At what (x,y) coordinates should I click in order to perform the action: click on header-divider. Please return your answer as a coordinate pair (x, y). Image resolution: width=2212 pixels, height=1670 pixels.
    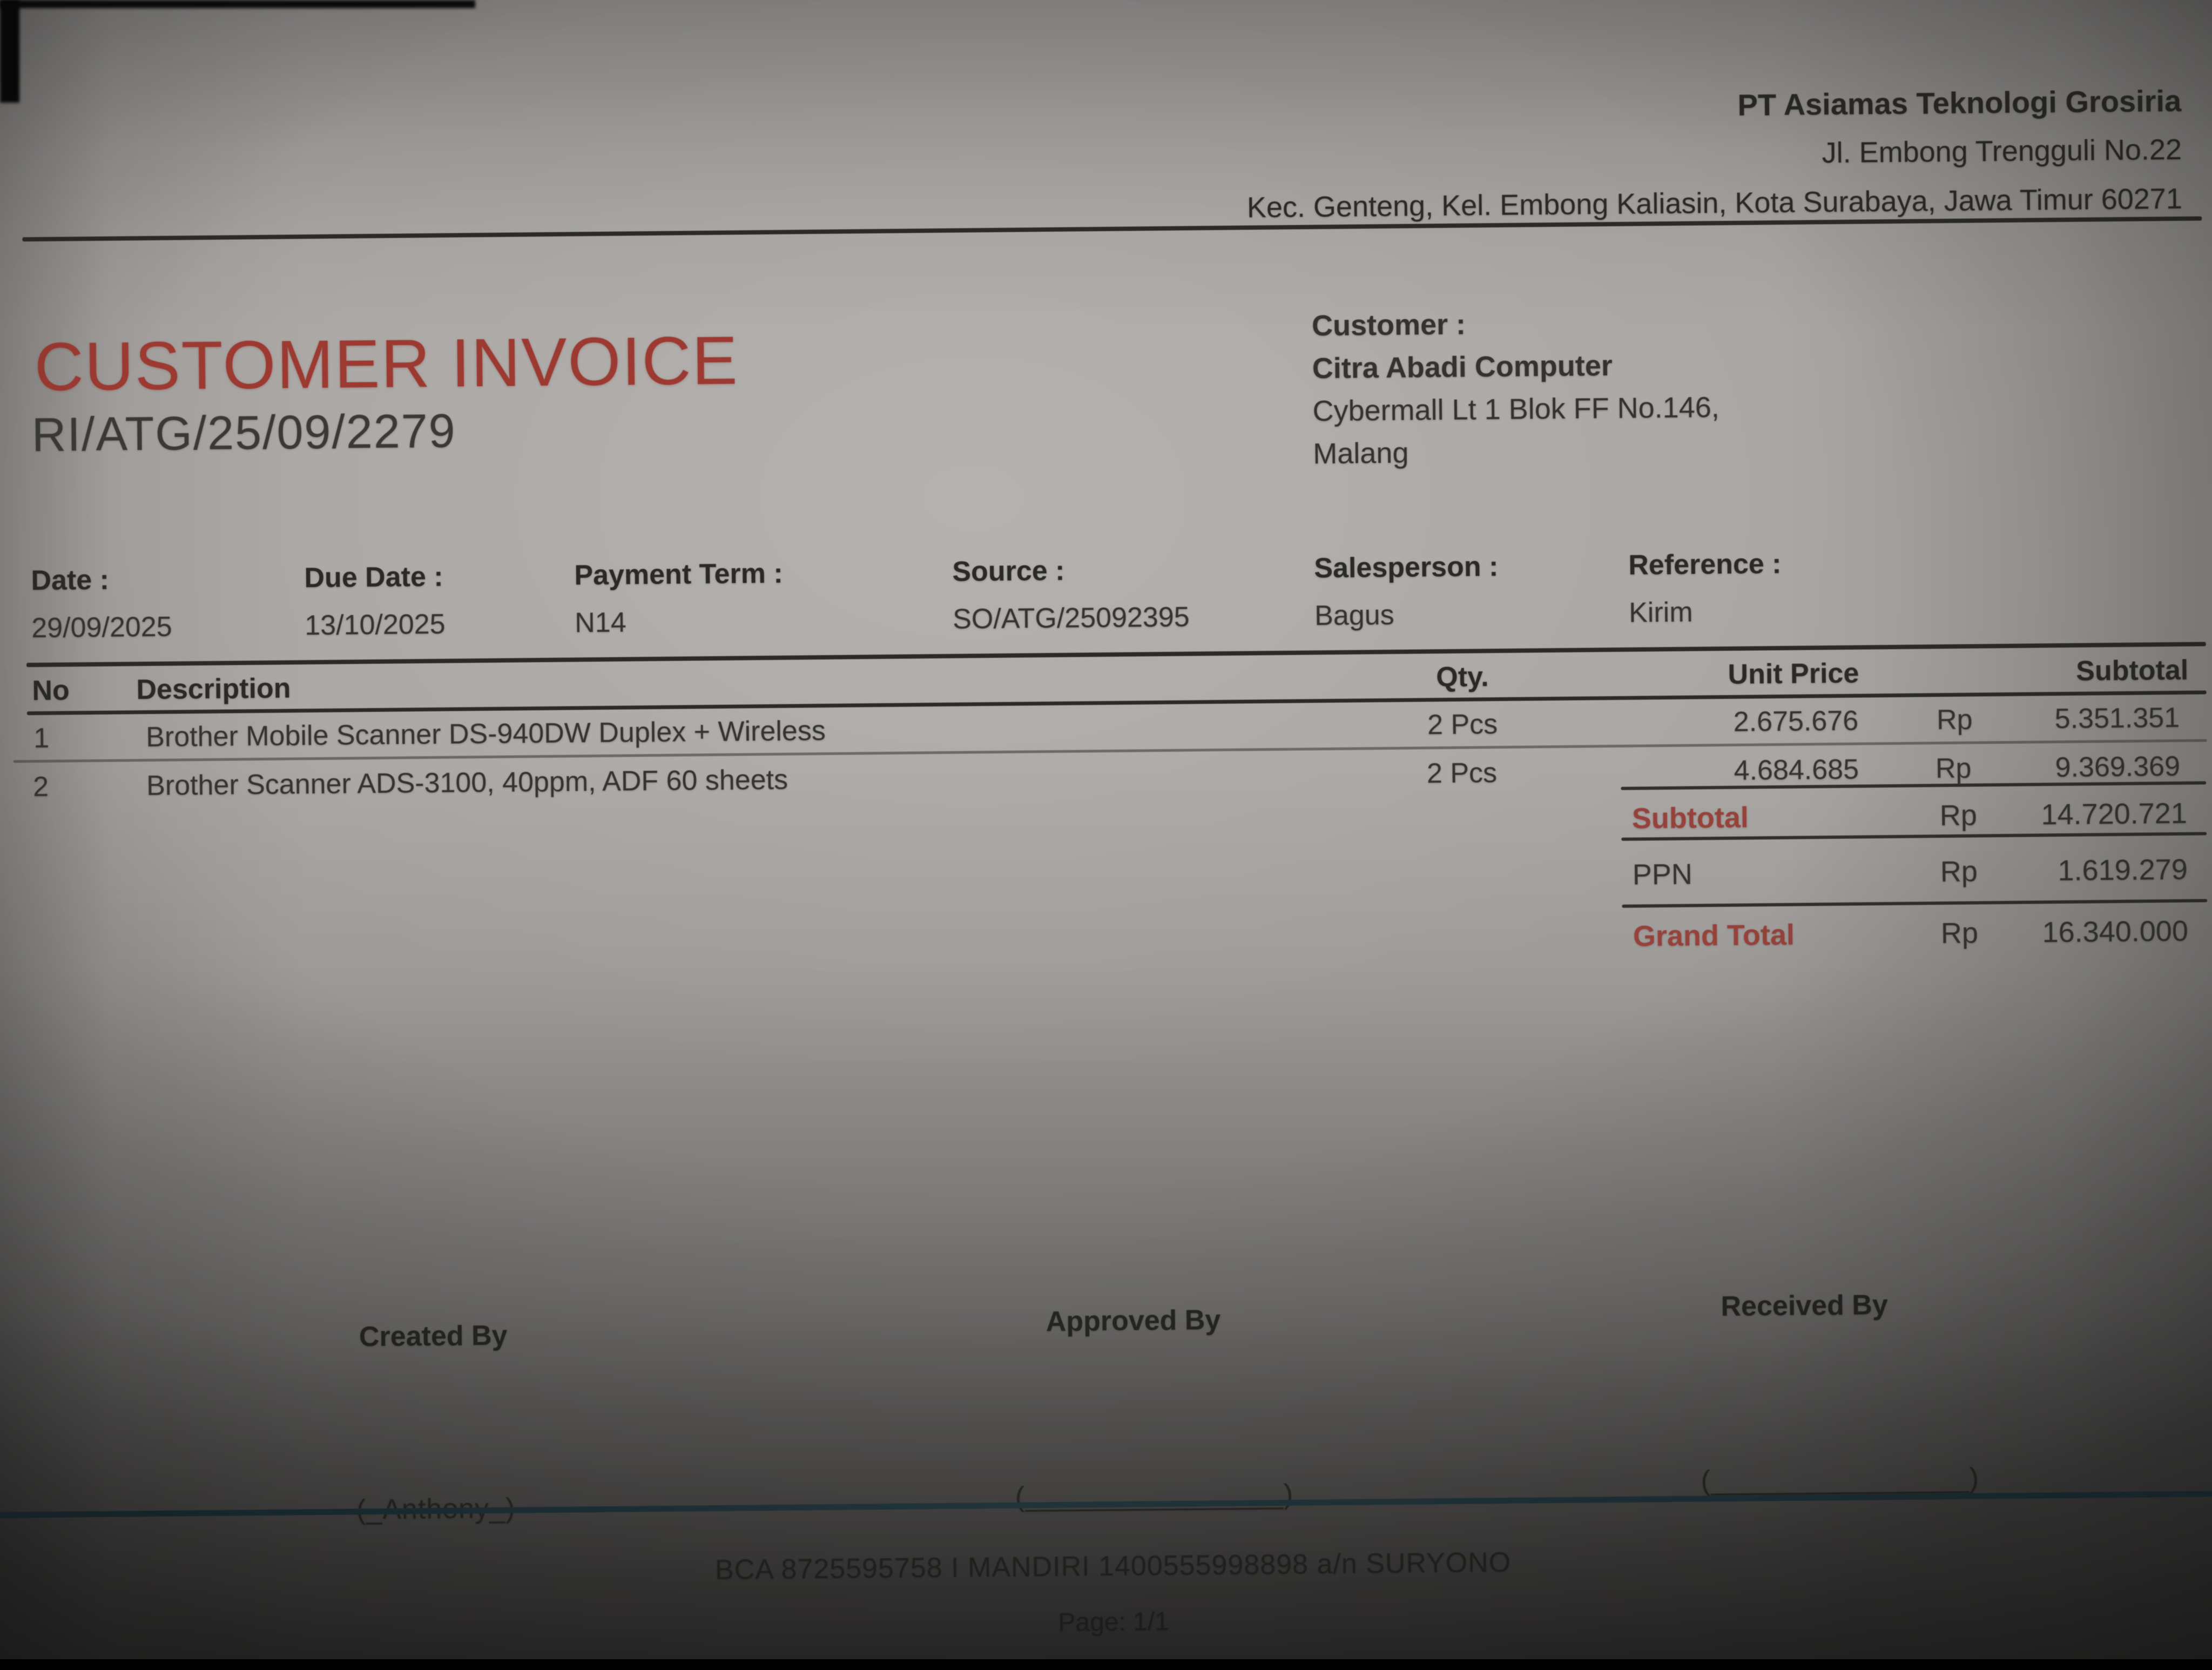
    Looking at the image, I should click on (1112, 228).